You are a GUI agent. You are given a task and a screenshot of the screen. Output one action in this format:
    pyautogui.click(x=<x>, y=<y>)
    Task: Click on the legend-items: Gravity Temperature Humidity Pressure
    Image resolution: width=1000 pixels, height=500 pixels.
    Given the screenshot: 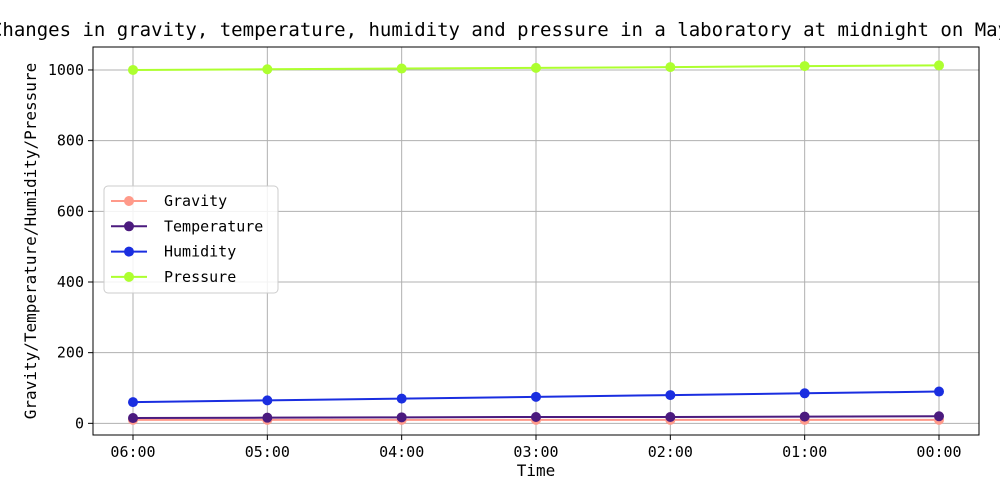 What is the action you would take?
    pyautogui.click(x=187, y=239)
    